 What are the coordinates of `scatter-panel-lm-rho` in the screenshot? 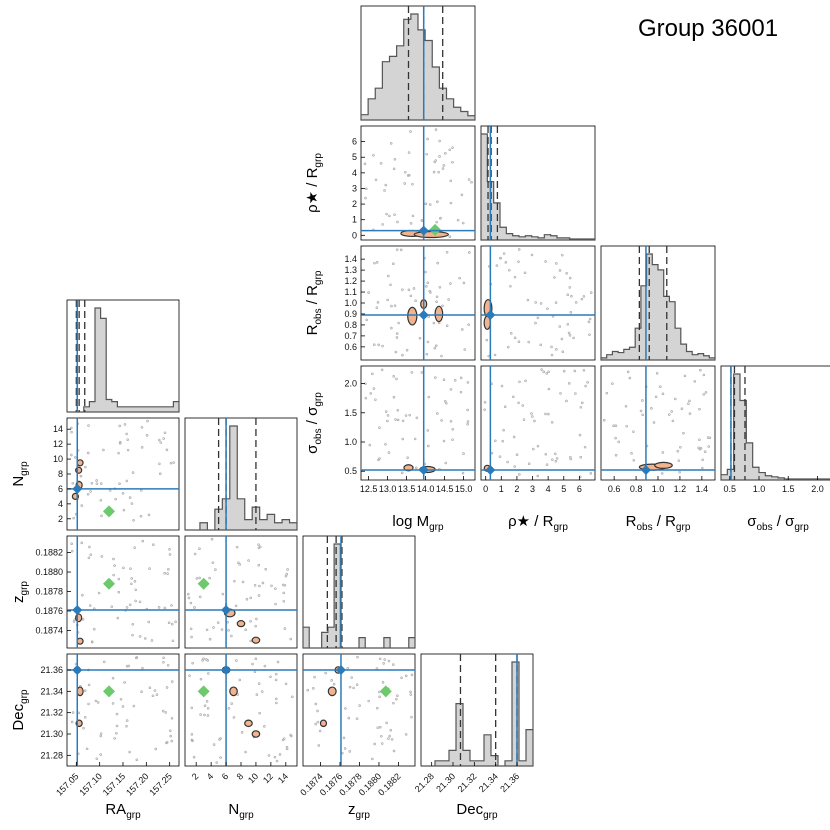 It's located at (418, 183).